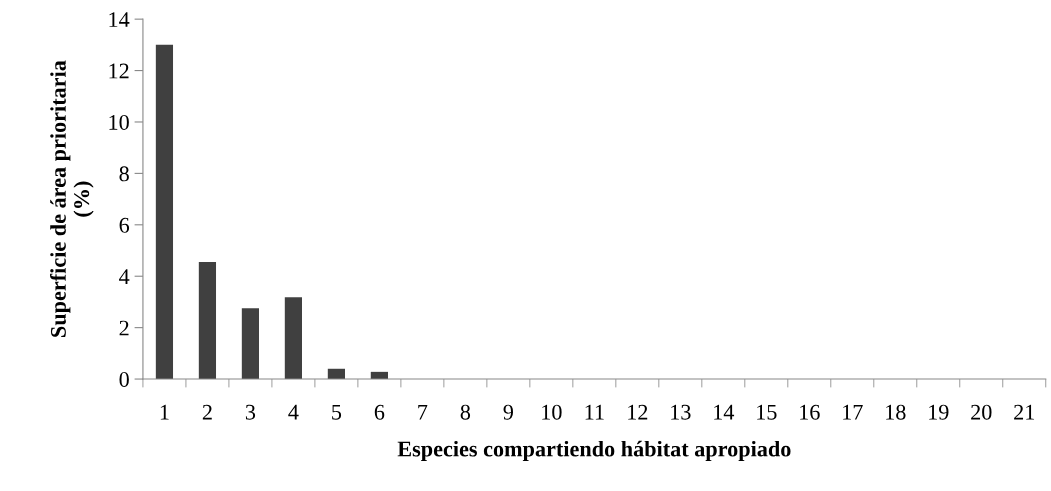 Image resolution: width=1051 pixels, height=491 pixels. I want to click on x-tick-label: 18, so click(896, 412).